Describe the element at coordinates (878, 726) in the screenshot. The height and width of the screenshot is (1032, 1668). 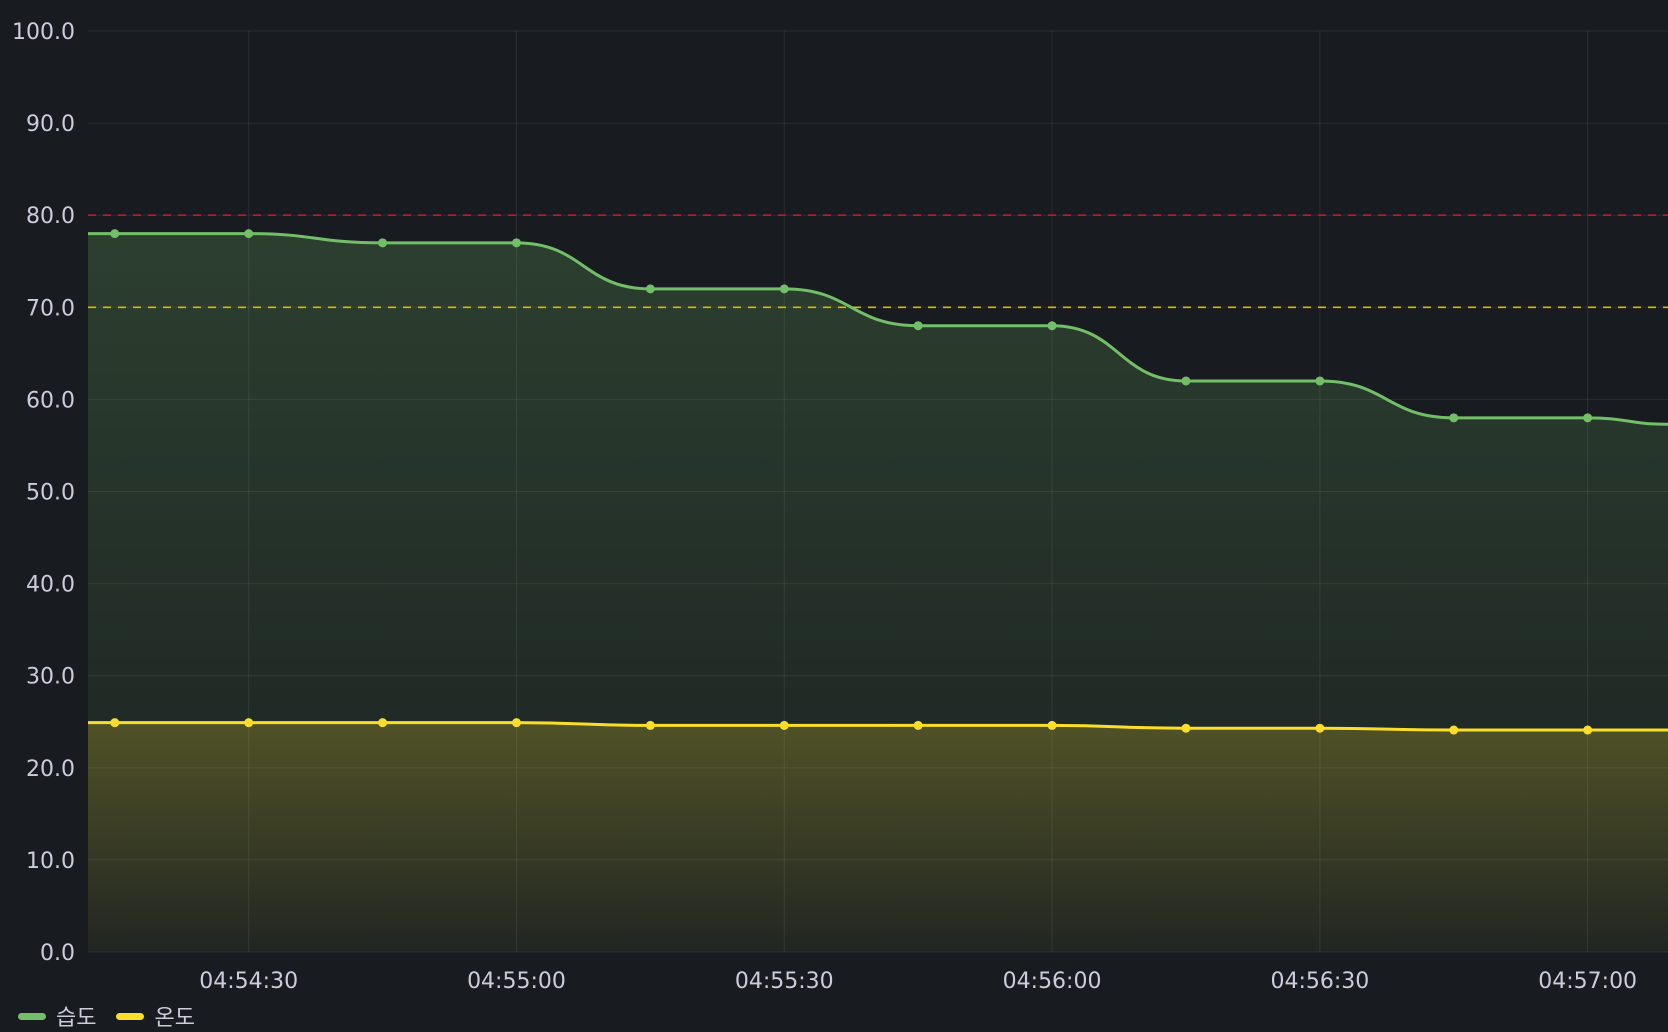
I see `series-line-temperature` at that location.